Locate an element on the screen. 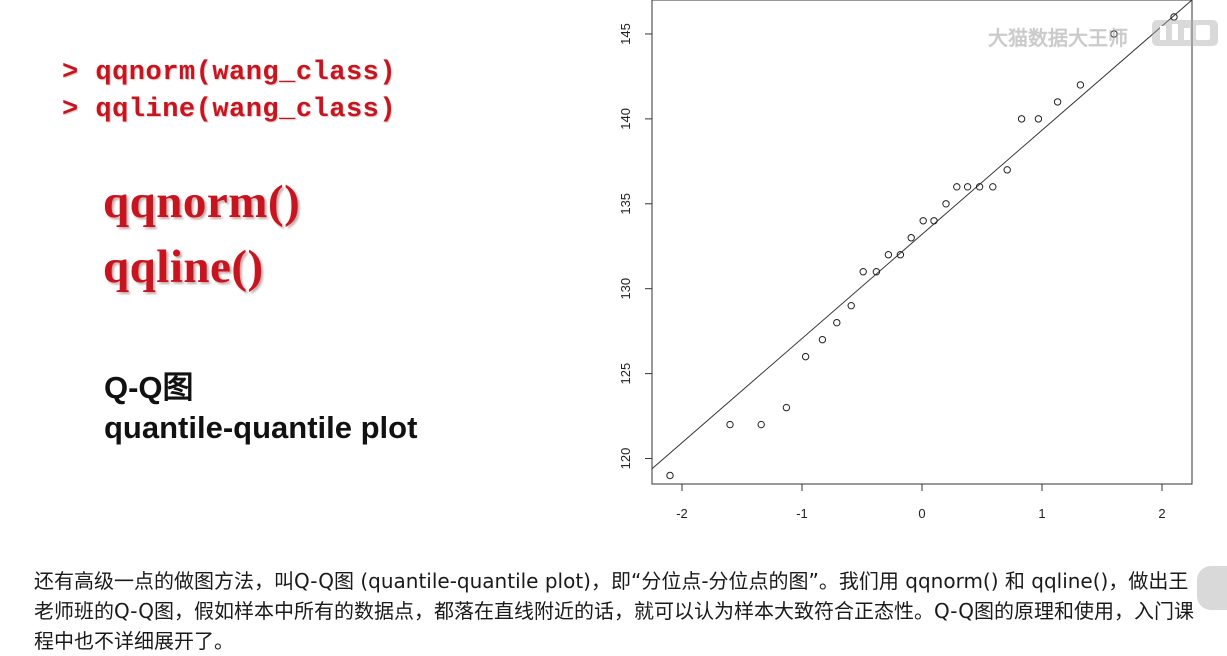 This screenshot has width=1227, height=656. x-tick-label: -2 is located at coordinates (682, 513).